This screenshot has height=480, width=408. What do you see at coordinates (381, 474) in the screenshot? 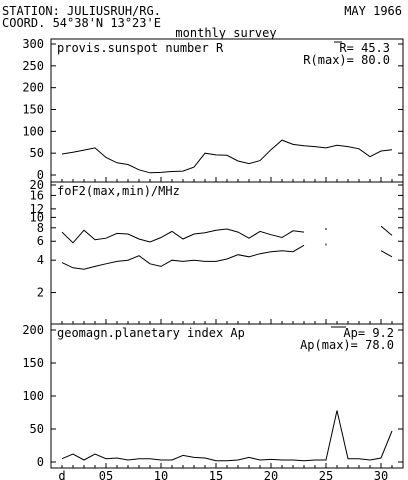
I see `ap-xtick-label: 30` at bounding box center [381, 474].